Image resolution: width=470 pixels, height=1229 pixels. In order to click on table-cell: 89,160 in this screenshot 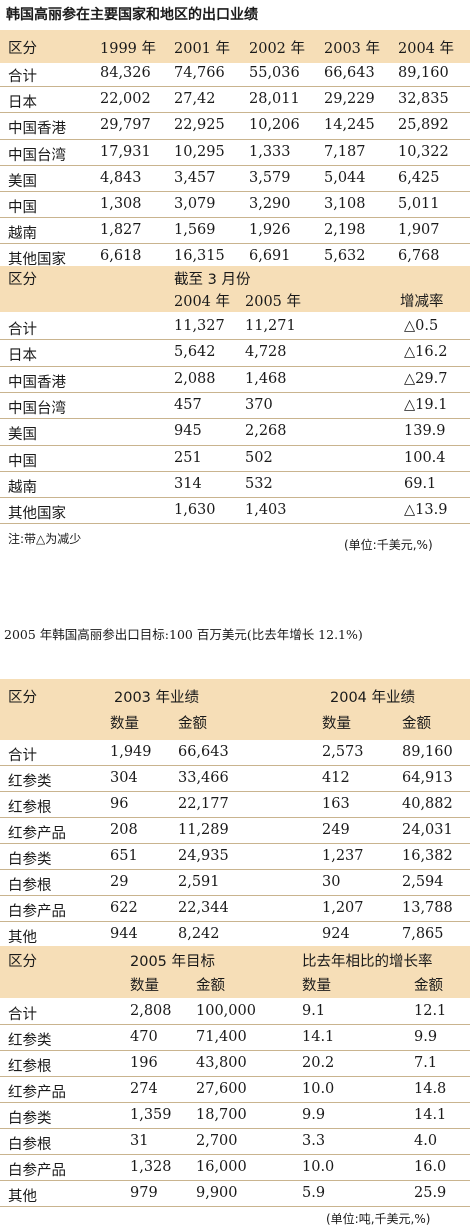, I will do `click(423, 73)`.